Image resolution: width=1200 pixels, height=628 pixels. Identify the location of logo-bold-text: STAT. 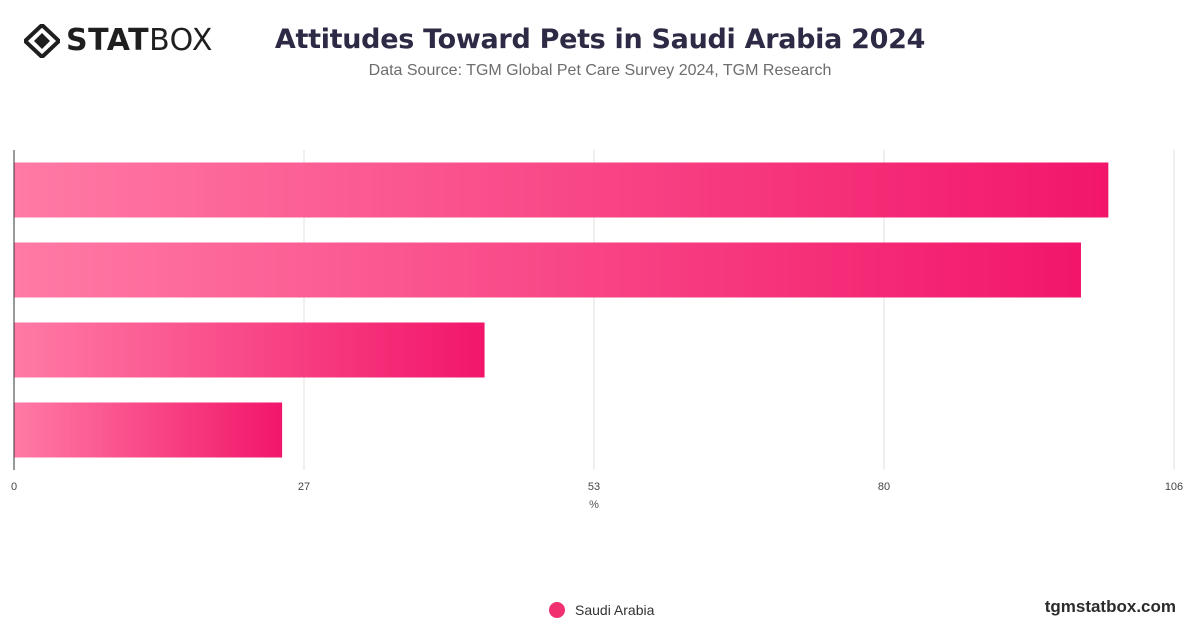
(108, 40).